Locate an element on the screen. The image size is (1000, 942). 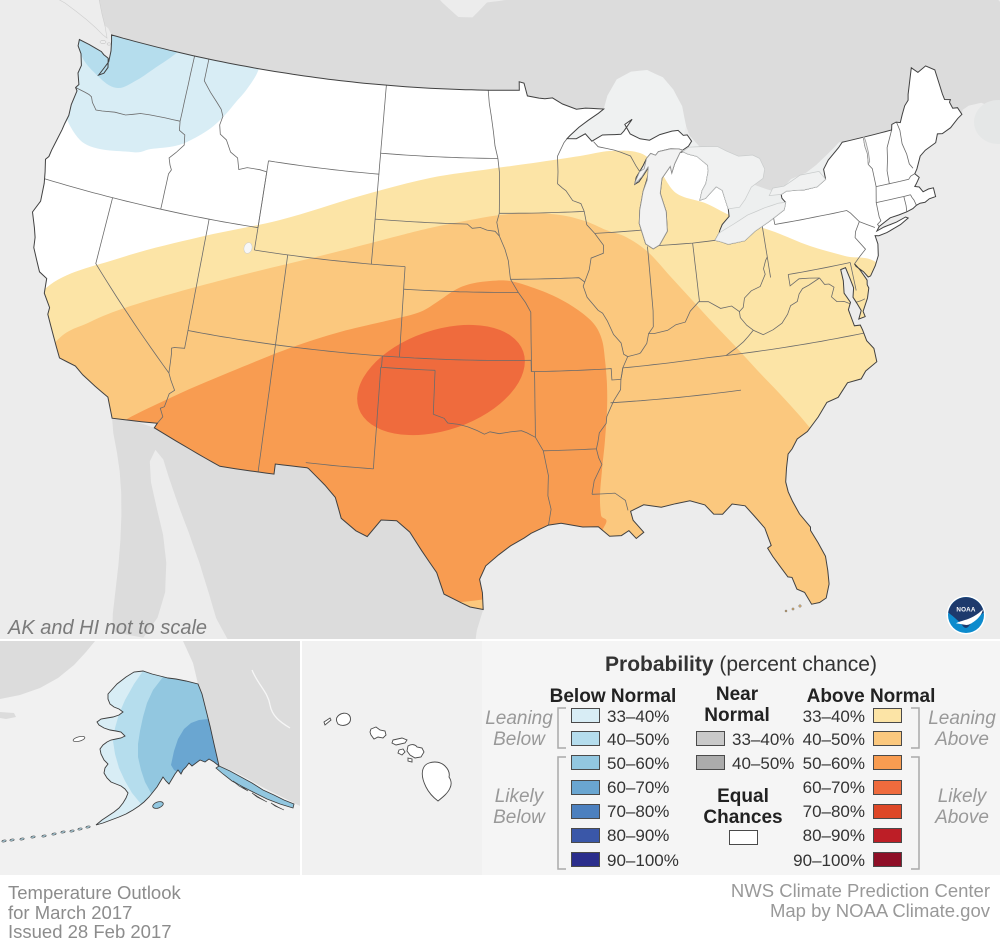
svg-text: NOAA is located at coordinates (966, 610).